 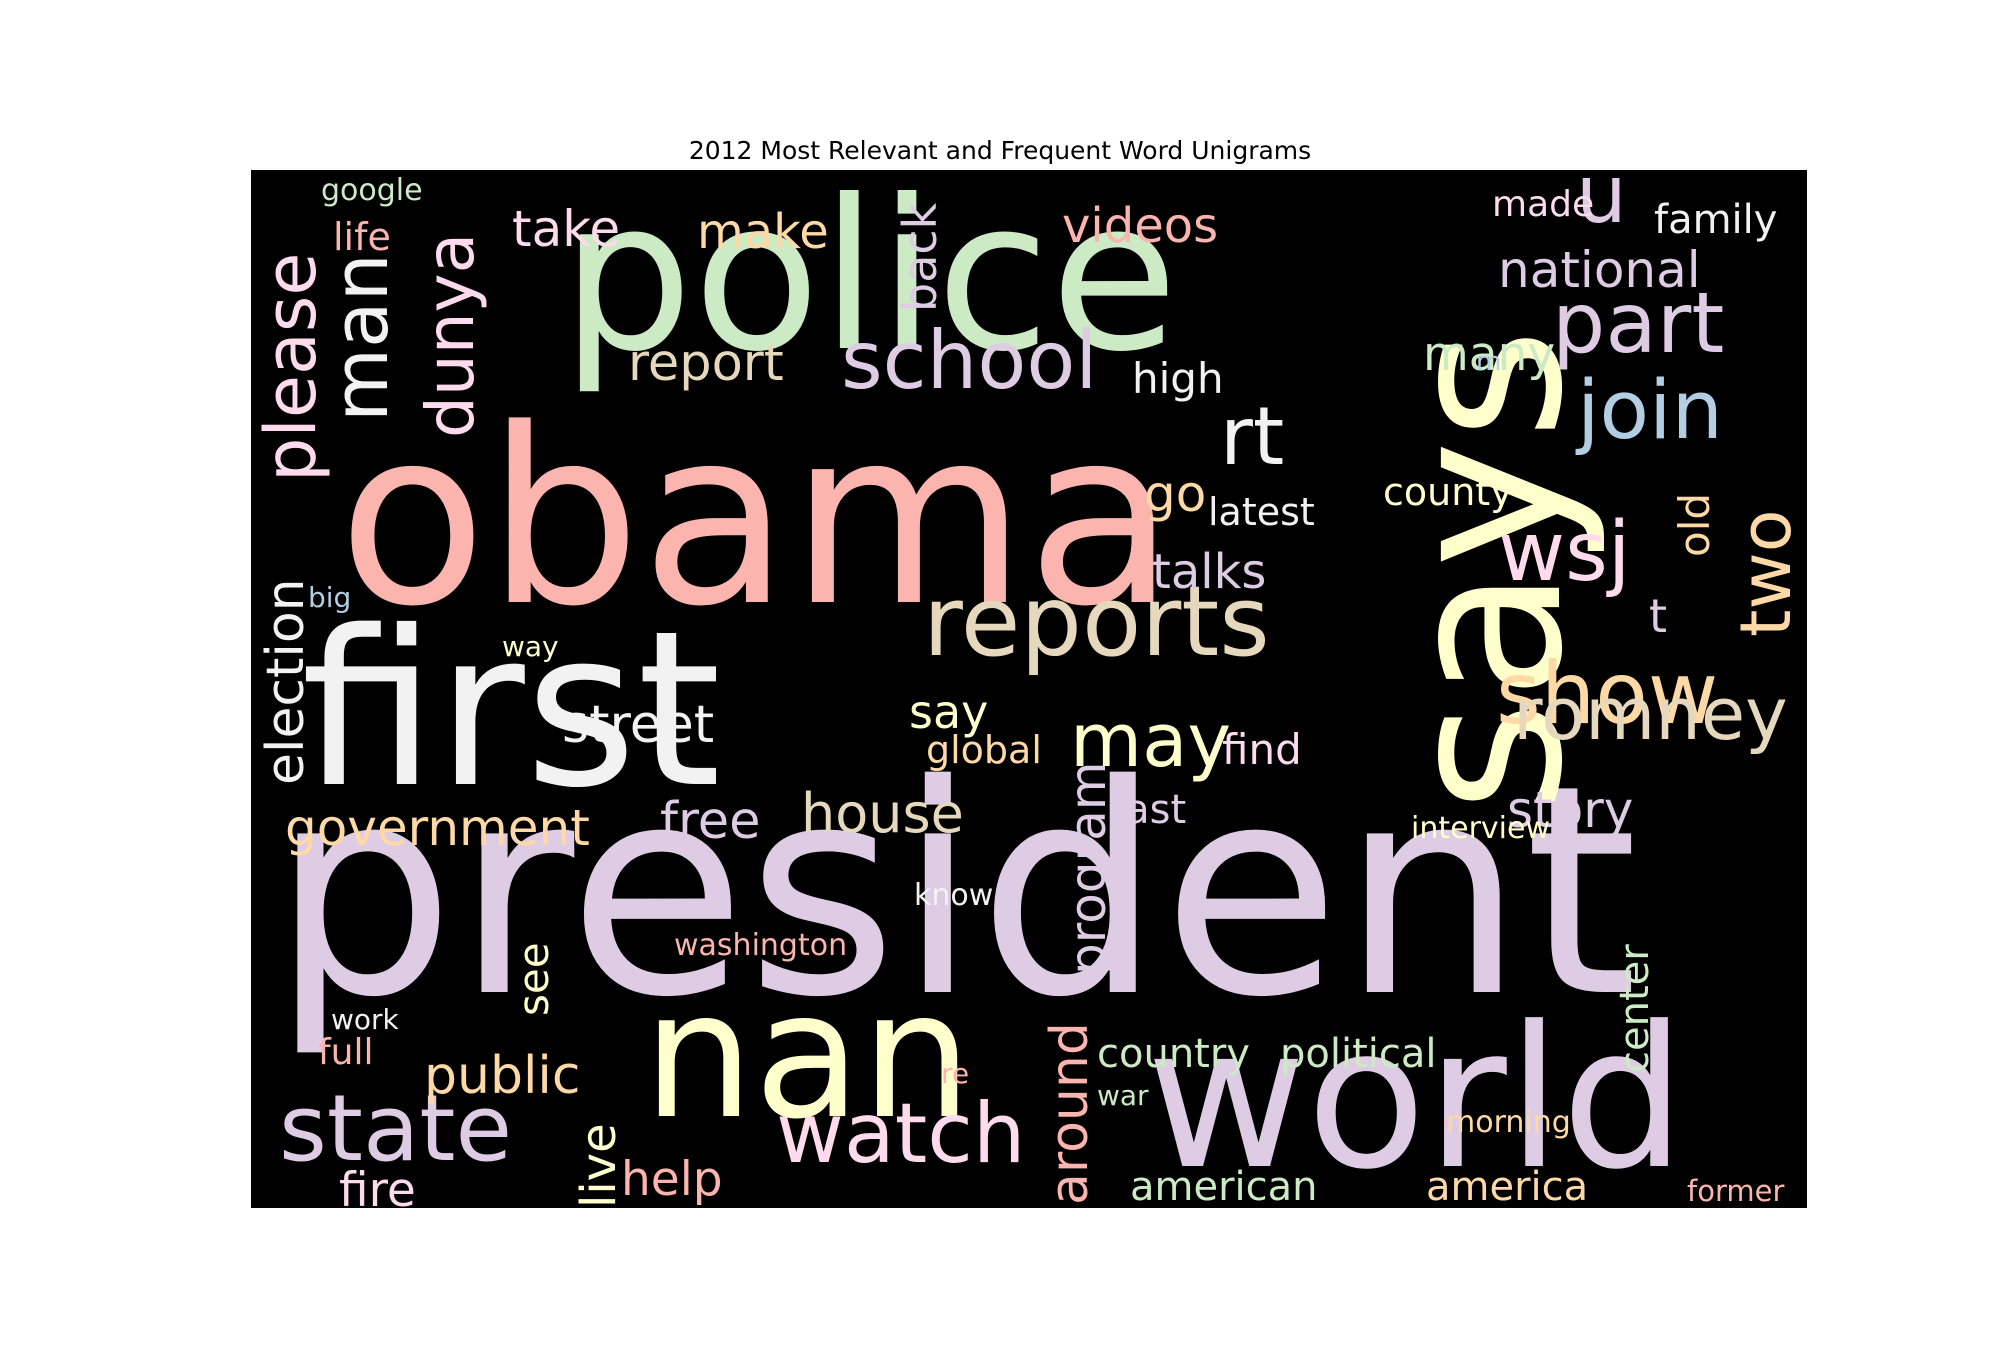 I want to click on word-big: big, so click(x=329, y=597).